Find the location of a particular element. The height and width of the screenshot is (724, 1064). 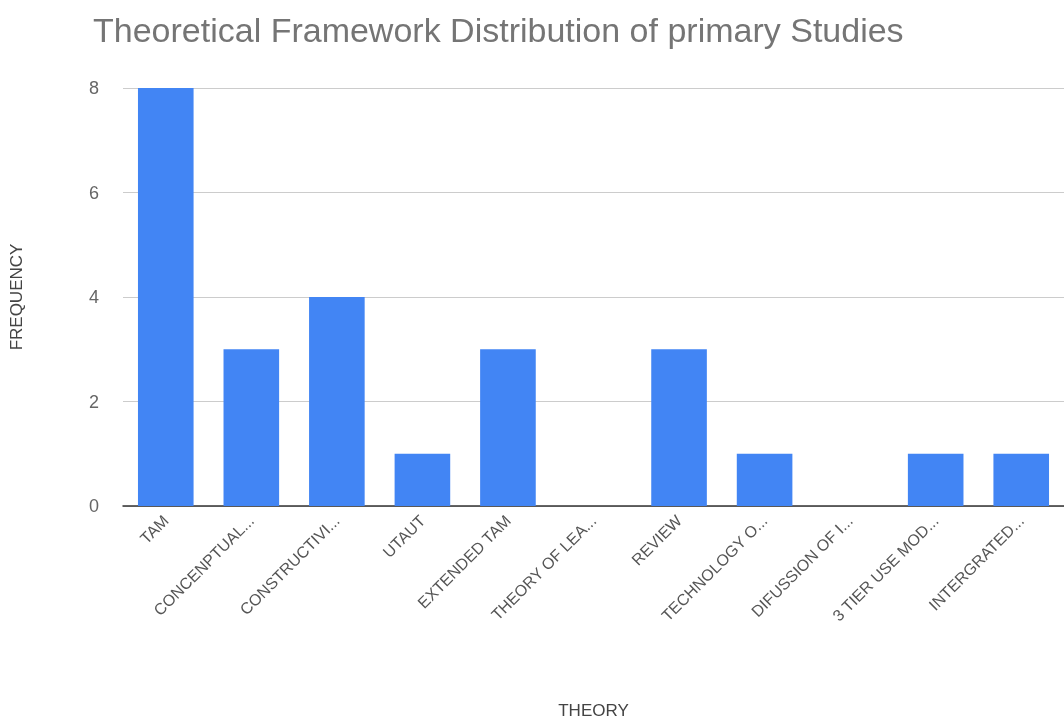

x-axis-title: THEORY is located at coordinates (593, 710).